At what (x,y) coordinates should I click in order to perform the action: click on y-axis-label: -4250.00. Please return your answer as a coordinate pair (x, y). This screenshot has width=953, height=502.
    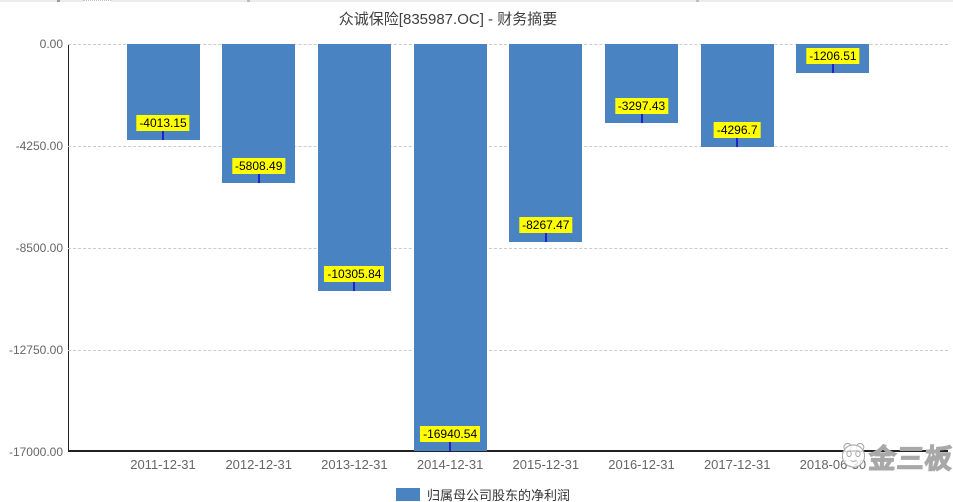
    Looking at the image, I should click on (39, 146).